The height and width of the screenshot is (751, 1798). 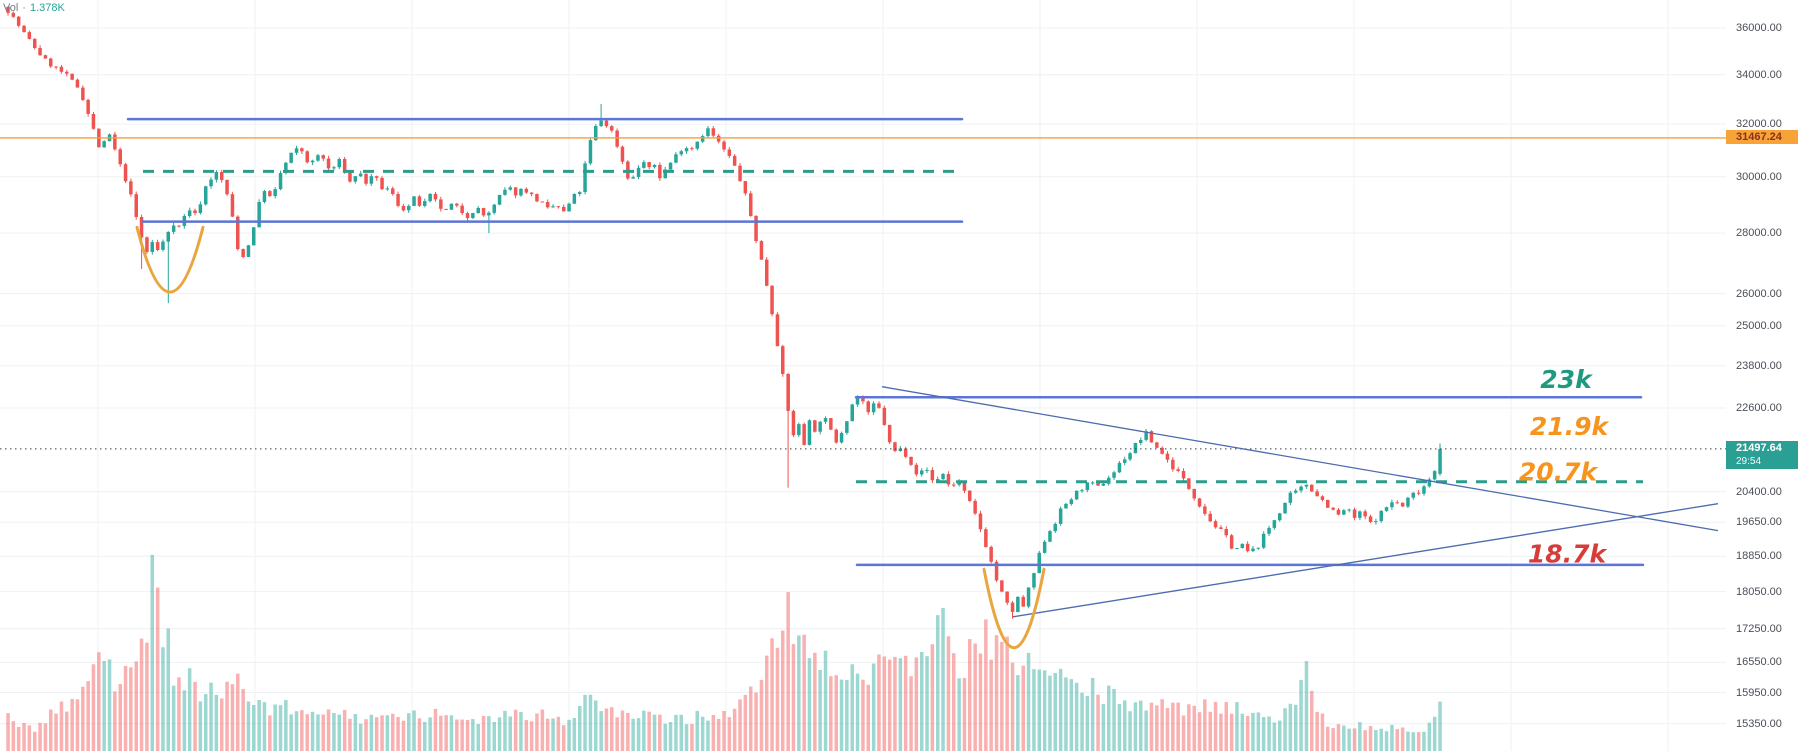 I want to click on price-tick-28000.00: 28000.00, so click(x=1759, y=233).